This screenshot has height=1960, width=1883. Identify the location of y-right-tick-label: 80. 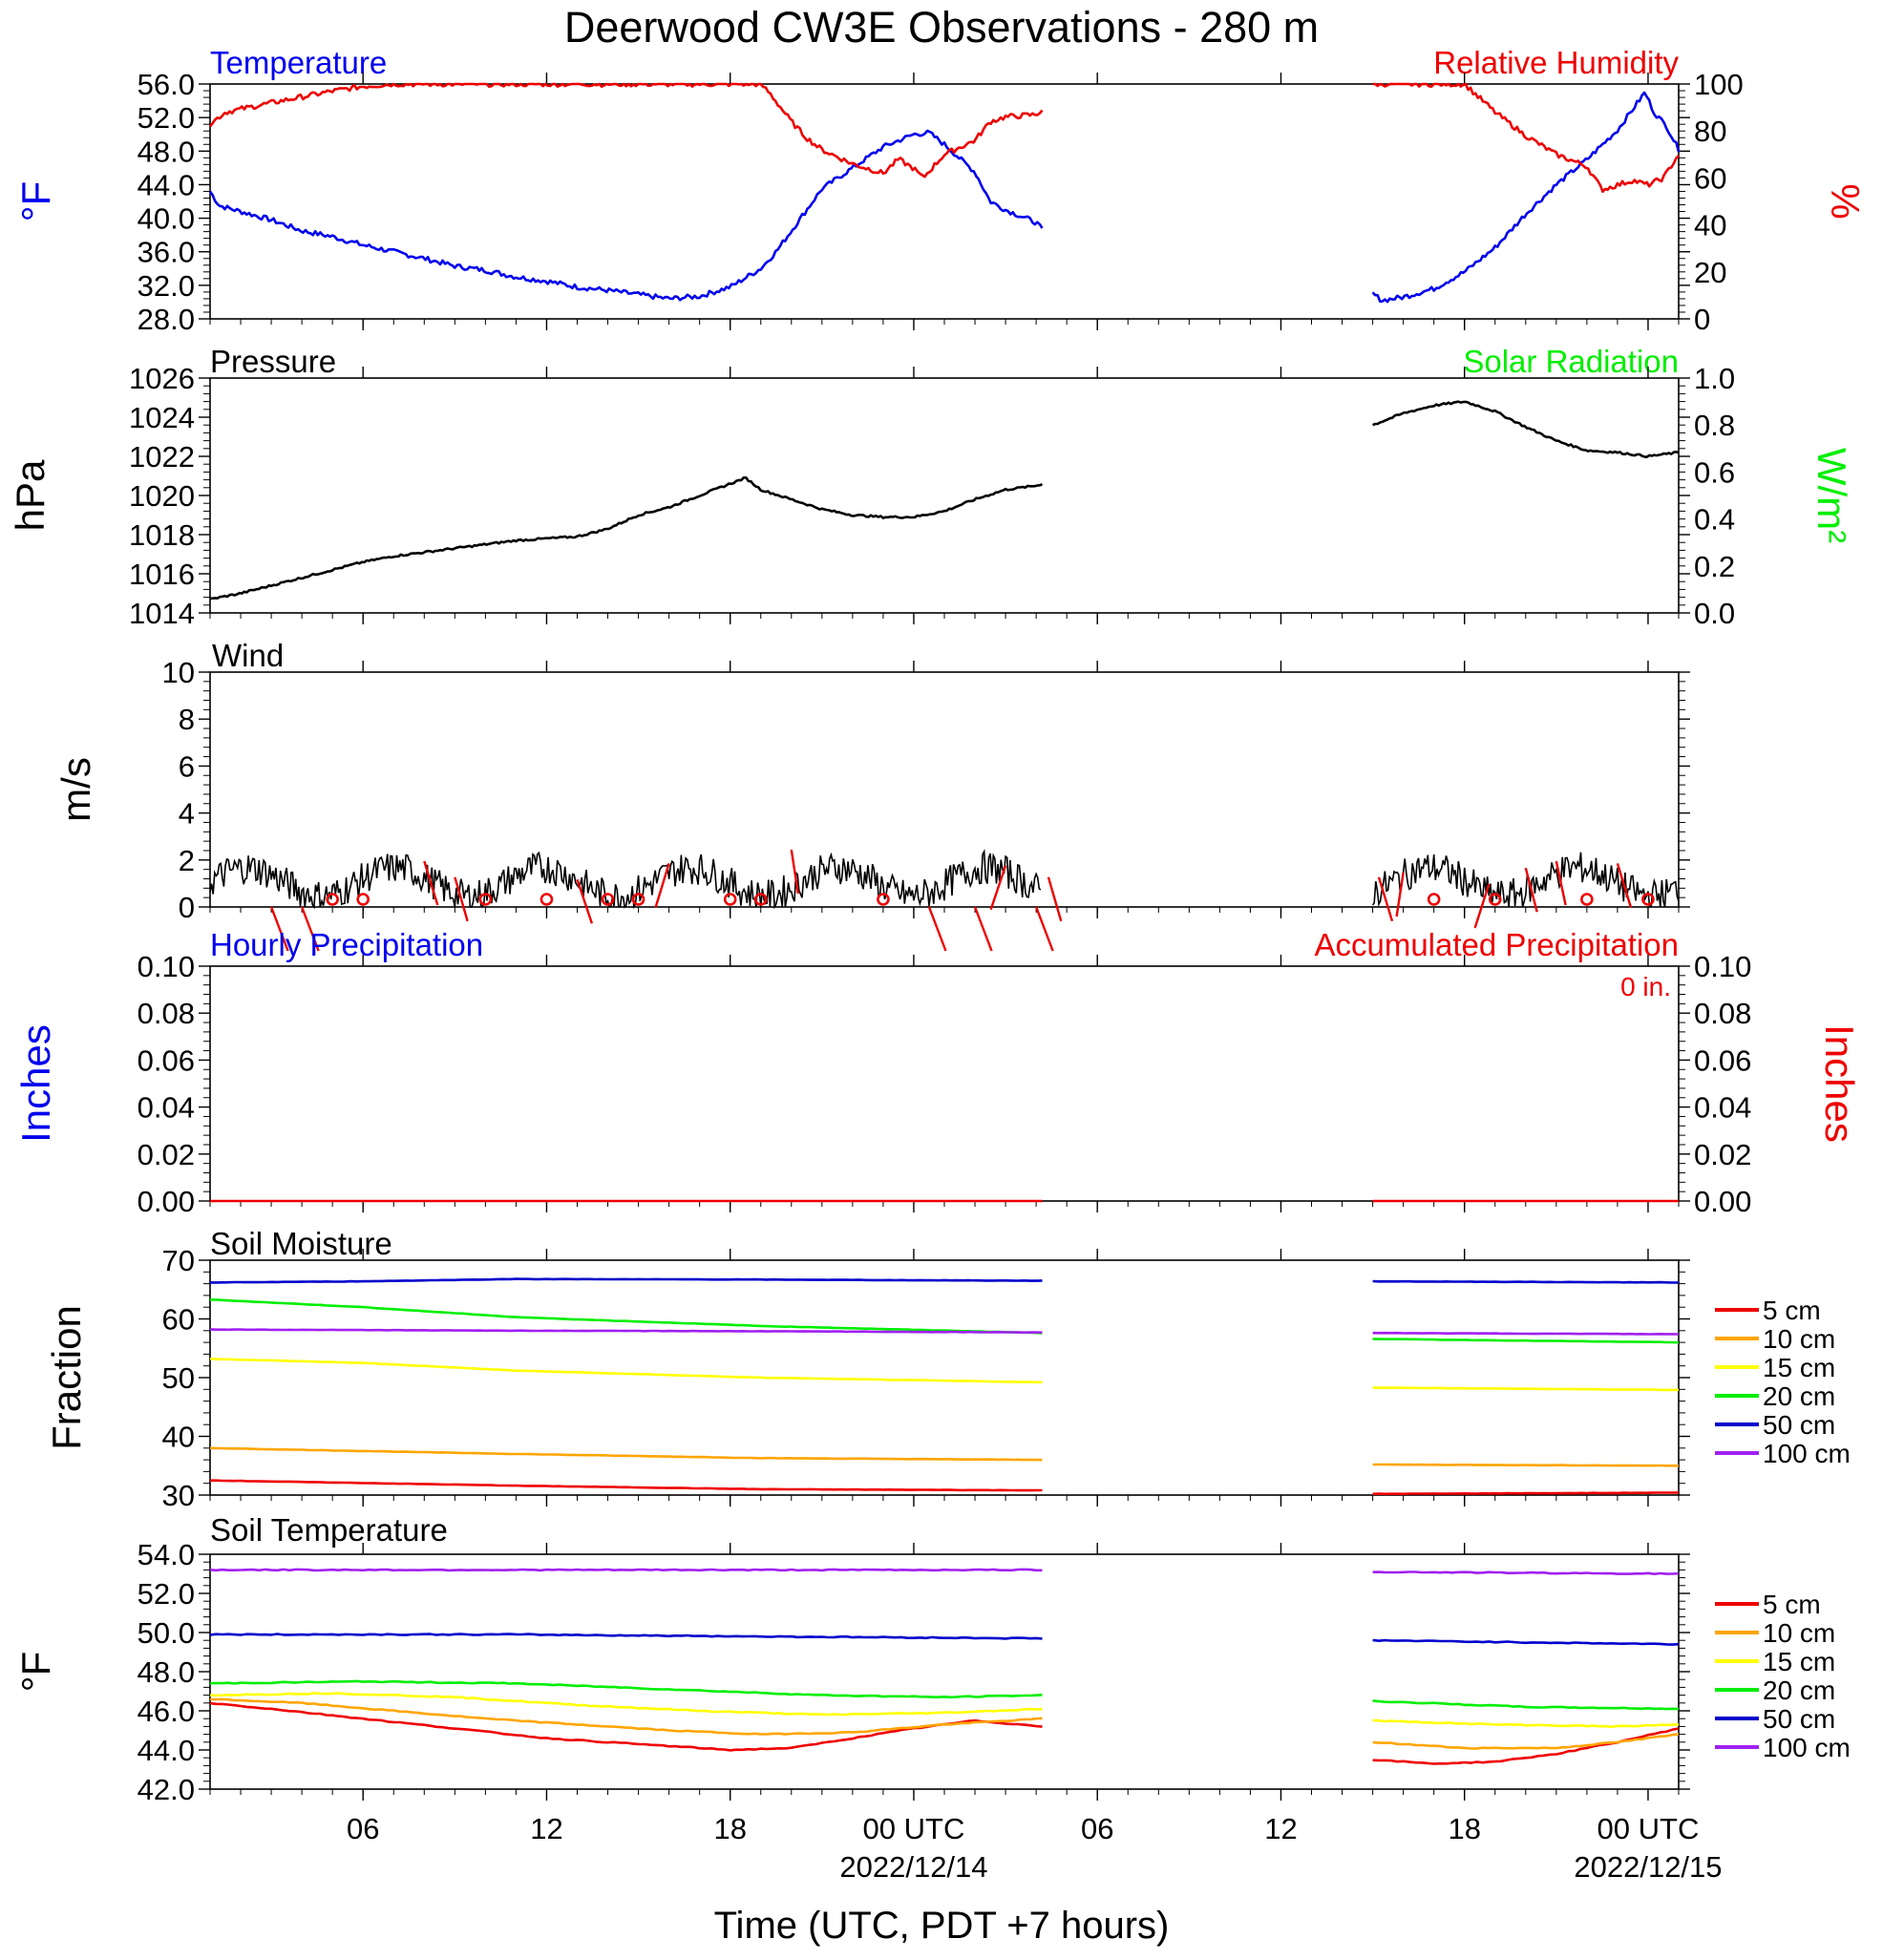
(1710, 131).